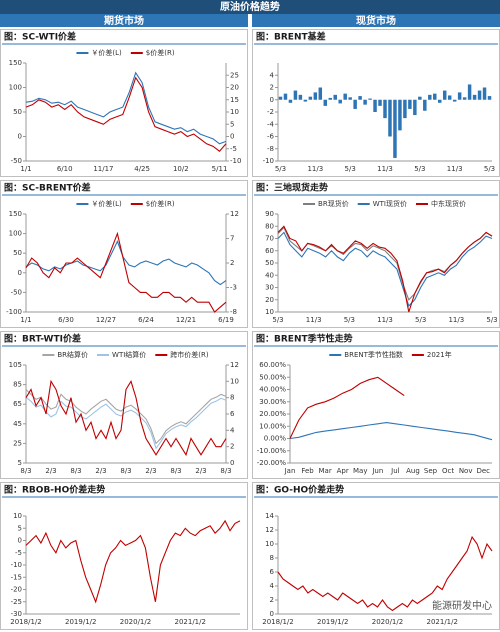  I want to click on section-title: 现货市场, so click(376, 20).